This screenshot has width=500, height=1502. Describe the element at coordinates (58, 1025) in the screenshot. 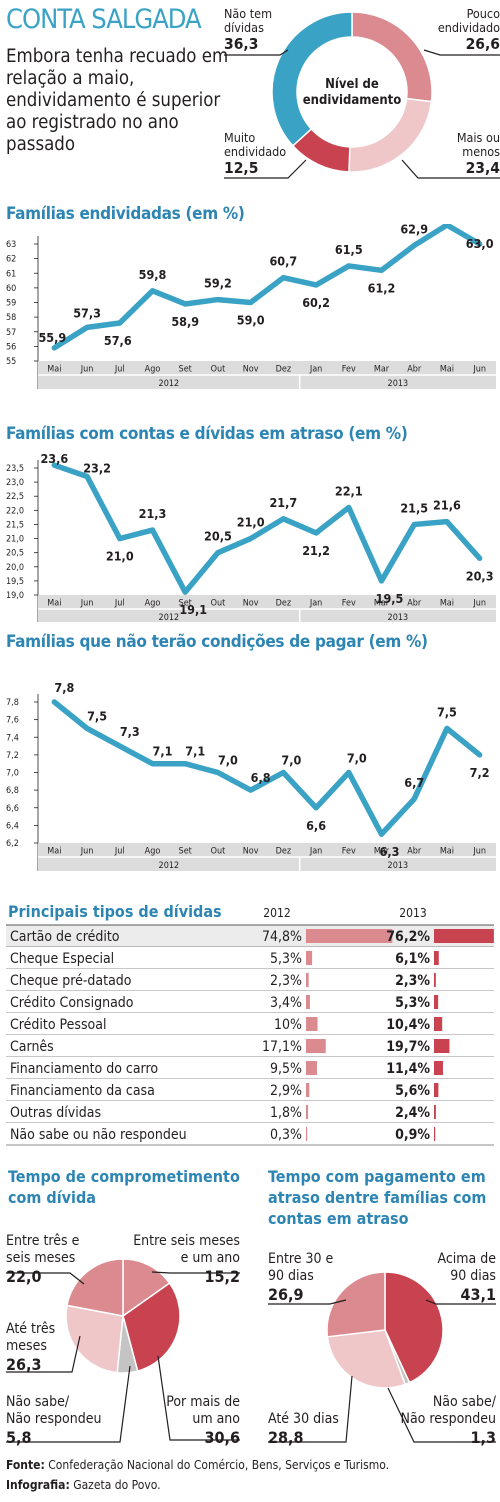

I see `row-label: Crédito Pessoal` at that location.